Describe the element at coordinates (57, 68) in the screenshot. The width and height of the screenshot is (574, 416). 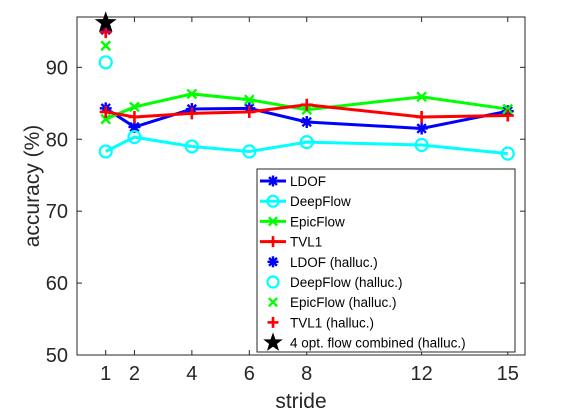
I see `y-tick-label: 90` at that location.